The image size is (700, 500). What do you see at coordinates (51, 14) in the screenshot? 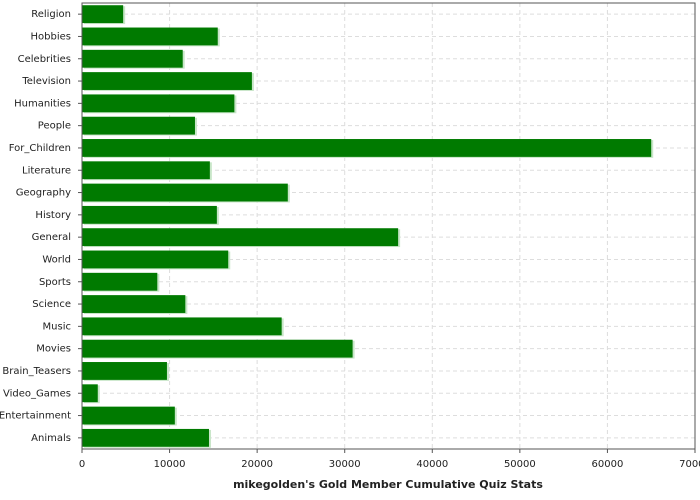
I see `y-tick-label: Religion` at bounding box center [51, 14].